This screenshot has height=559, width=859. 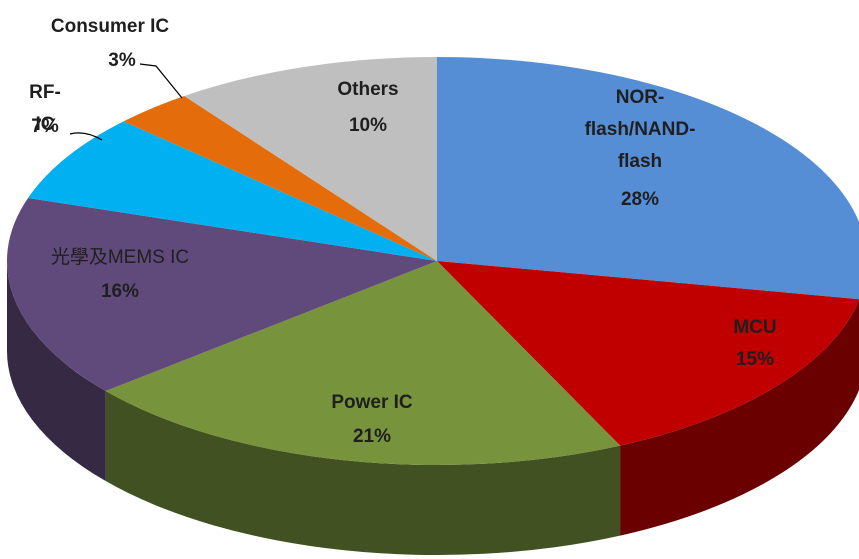 I want to click on label-line: IC, so click(x=45, y=124).